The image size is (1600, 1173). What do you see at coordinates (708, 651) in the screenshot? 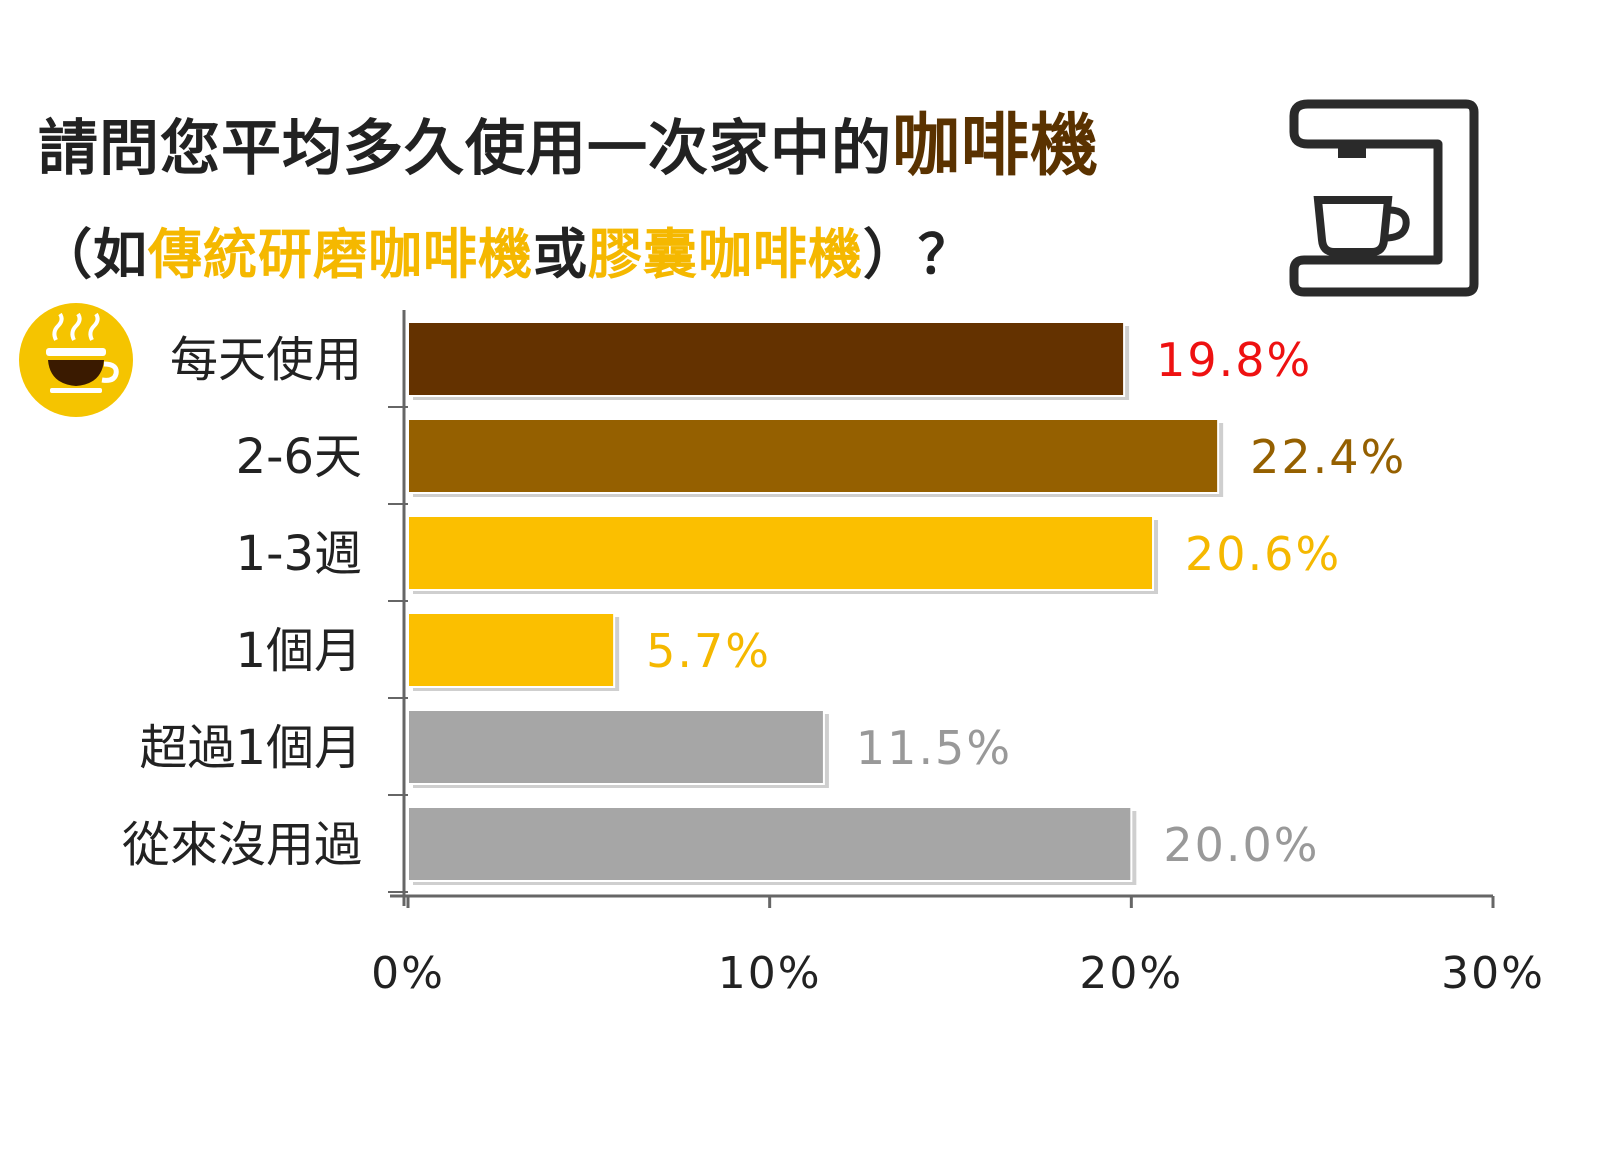
I see `value-label: 5.7%` at bounding box center [708, 651].